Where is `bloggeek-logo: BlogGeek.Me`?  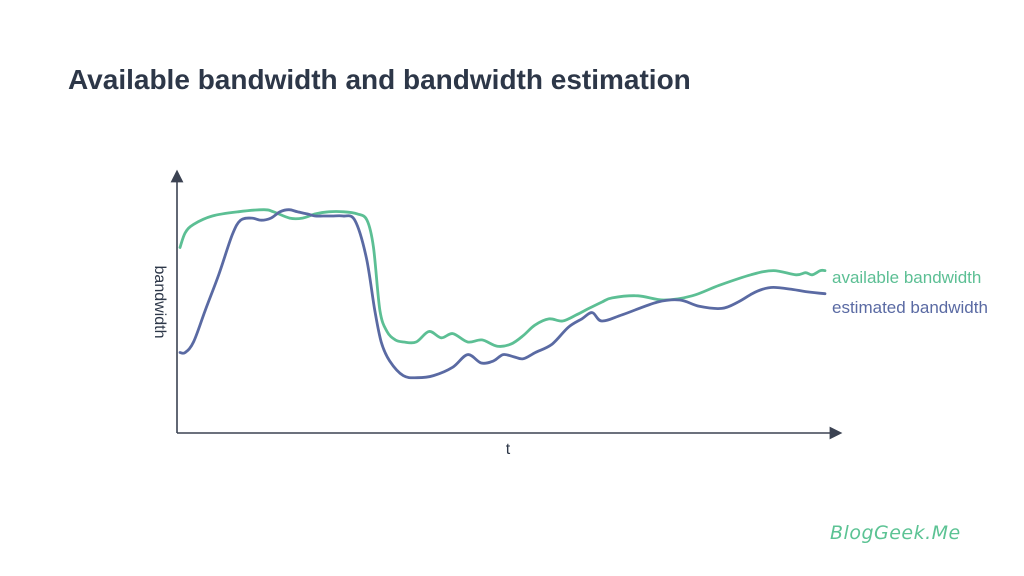 bloggeek-logo: BlogGeek.Me is located at coordinates (895, 533).